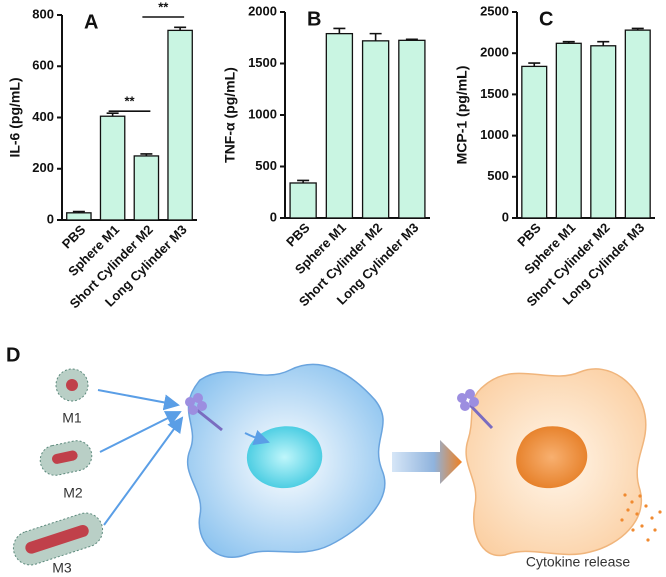 Image resolution: width=666 pixels, height=577 pixels. I want to click on uptake-arrows, so click(140, 457).